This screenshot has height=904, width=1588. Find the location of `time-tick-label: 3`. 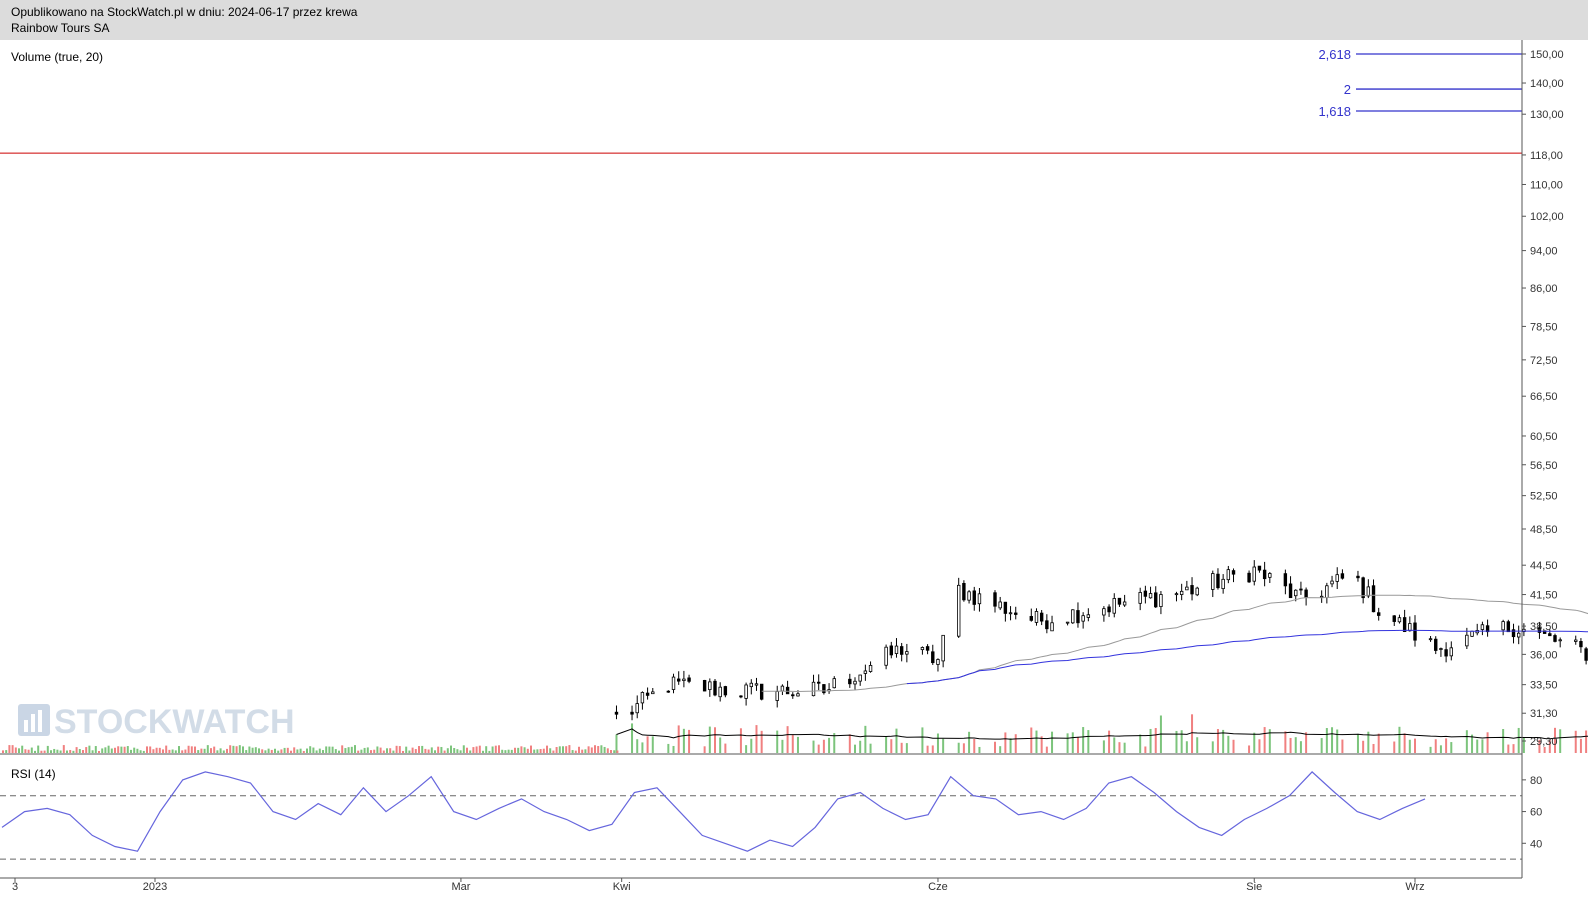

time-tick-label: 3 is located at coordinates (15, 887).